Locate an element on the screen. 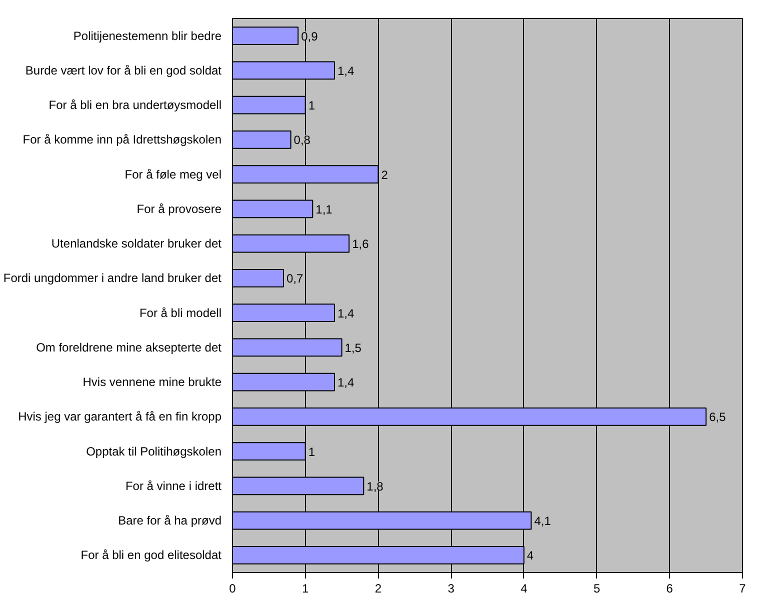 This screenshot has height=603, width=778. y-tick-label: Utenlandske soldater bruker det is located at coordinates (136, 243).